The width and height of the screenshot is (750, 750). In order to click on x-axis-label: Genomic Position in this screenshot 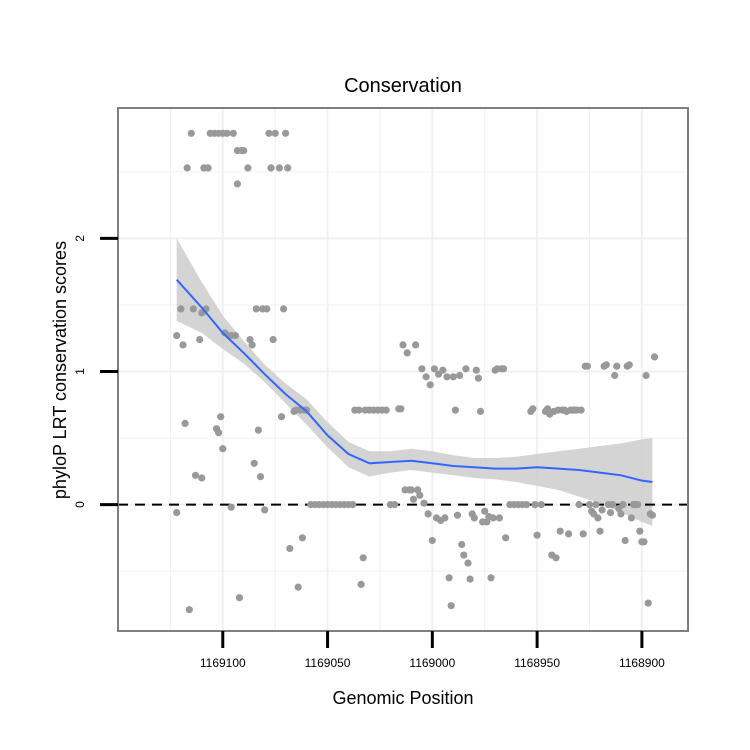, I will do `click(402, 698)`.